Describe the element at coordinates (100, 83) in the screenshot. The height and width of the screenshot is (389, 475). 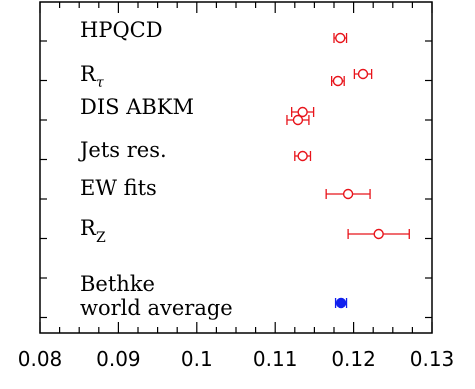
I see `label-r-tau-subscript: τ` at that location.